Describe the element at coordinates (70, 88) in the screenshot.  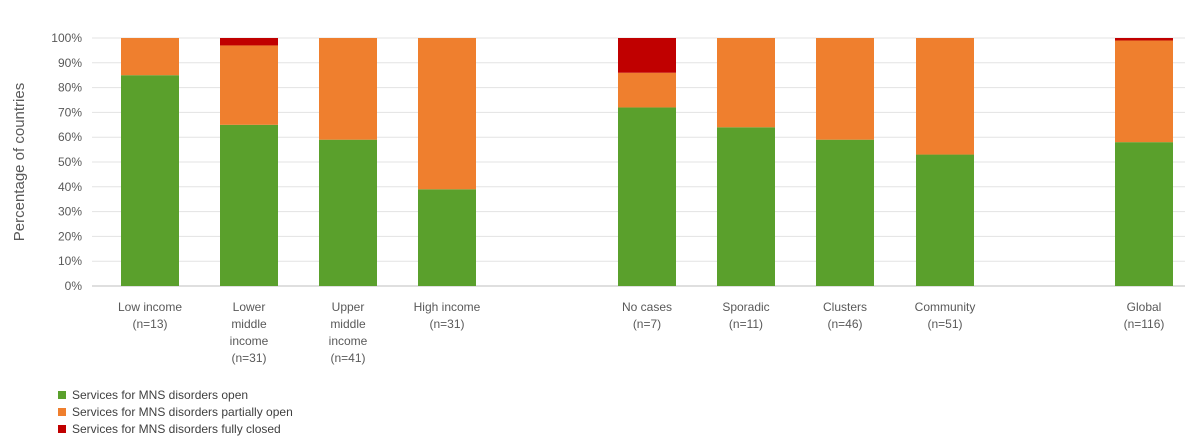
I see `y-tick-label: 80%` at that location.